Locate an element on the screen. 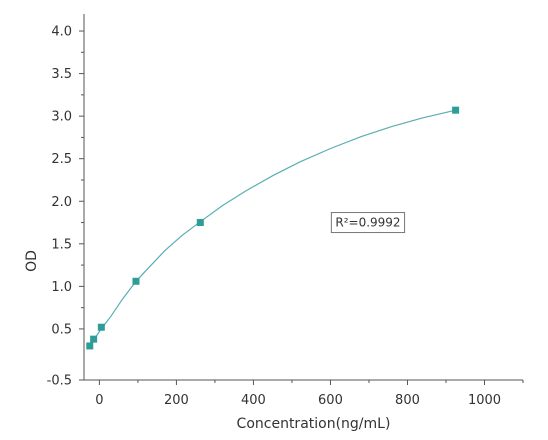  y-tick-label: 2.0 is located at coordinates (61, 202).